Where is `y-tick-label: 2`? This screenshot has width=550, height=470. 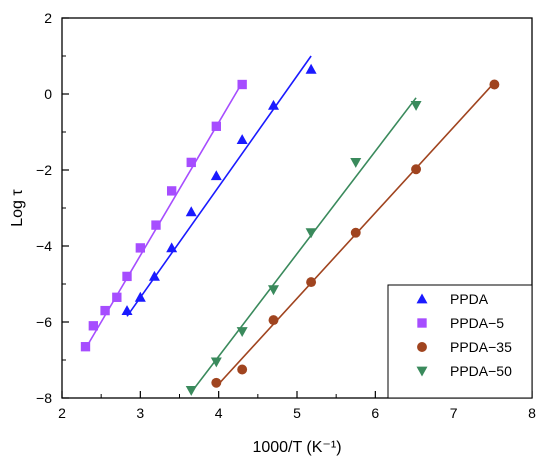 y-tick-label: 2 is located at coordinates (48, 18).